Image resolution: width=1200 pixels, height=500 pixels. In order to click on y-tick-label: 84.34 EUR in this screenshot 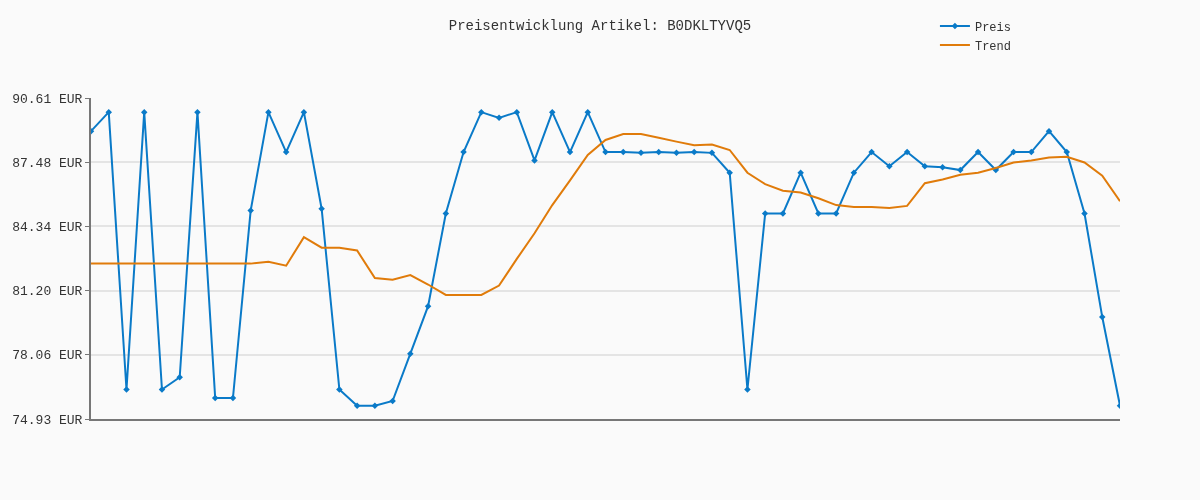, I will do `click(47, 227)`.